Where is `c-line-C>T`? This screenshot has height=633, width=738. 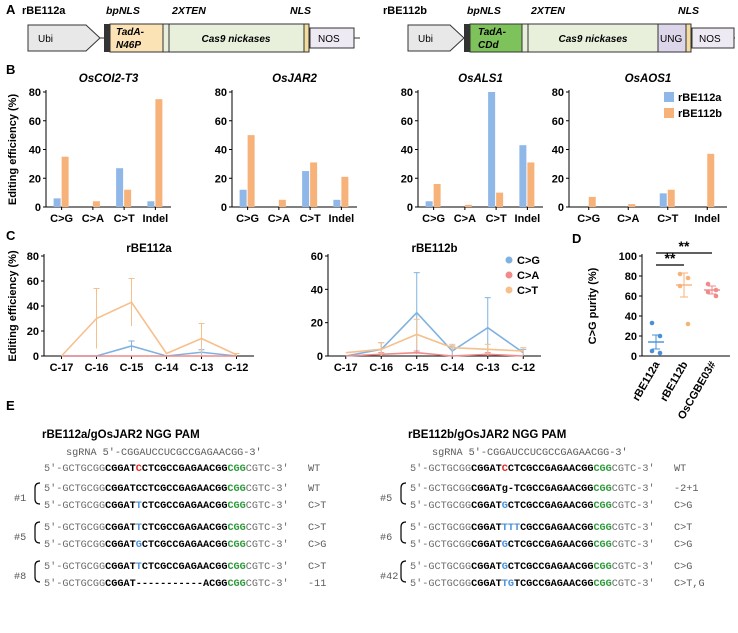 c-line-C>T is located at coordinates (148, 329).